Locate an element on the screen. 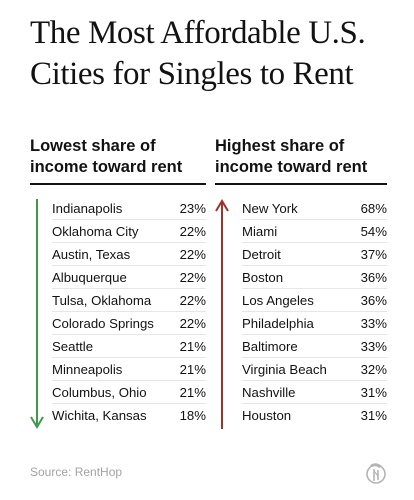  highest-share-row: Philadelphia 33% is located at coordinates (301, 323).